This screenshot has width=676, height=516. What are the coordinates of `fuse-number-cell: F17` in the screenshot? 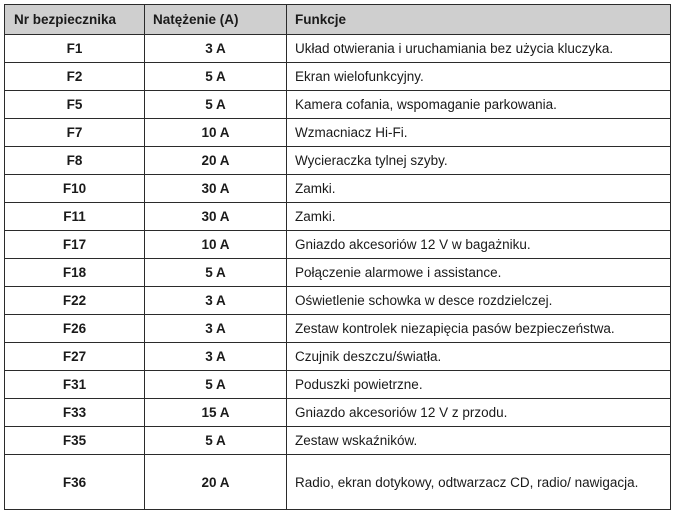 It's located at (74, 244).